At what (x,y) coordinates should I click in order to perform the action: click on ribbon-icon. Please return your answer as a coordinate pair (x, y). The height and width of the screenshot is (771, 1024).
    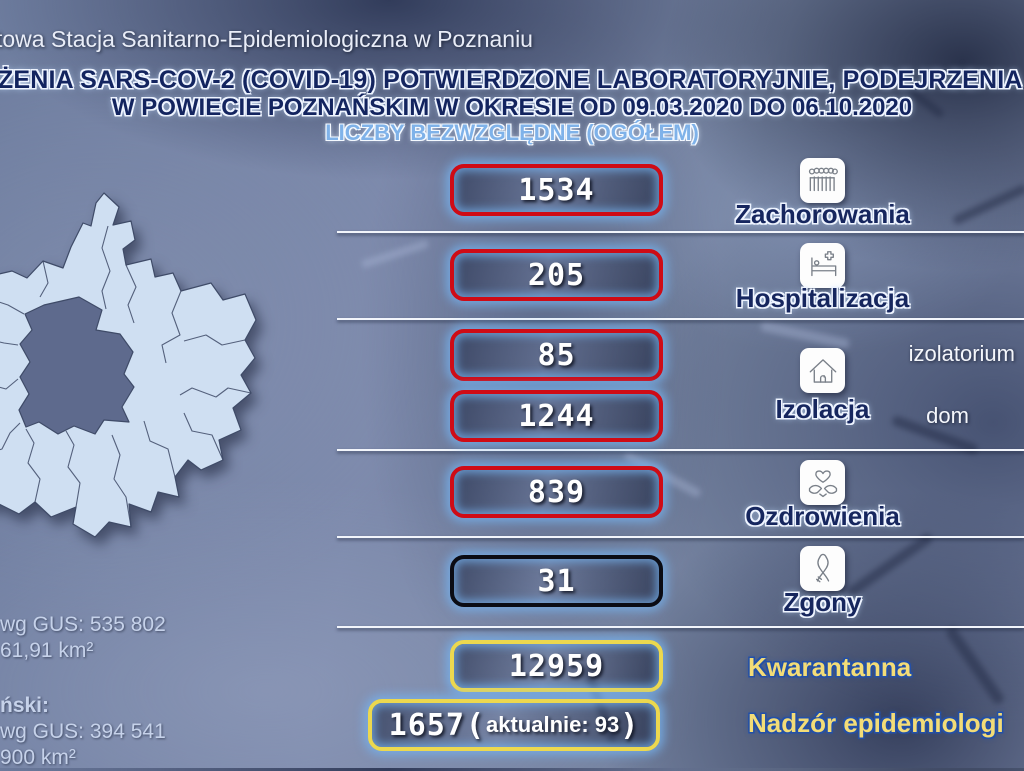
    Looking at the image, I should click on (822, 568).